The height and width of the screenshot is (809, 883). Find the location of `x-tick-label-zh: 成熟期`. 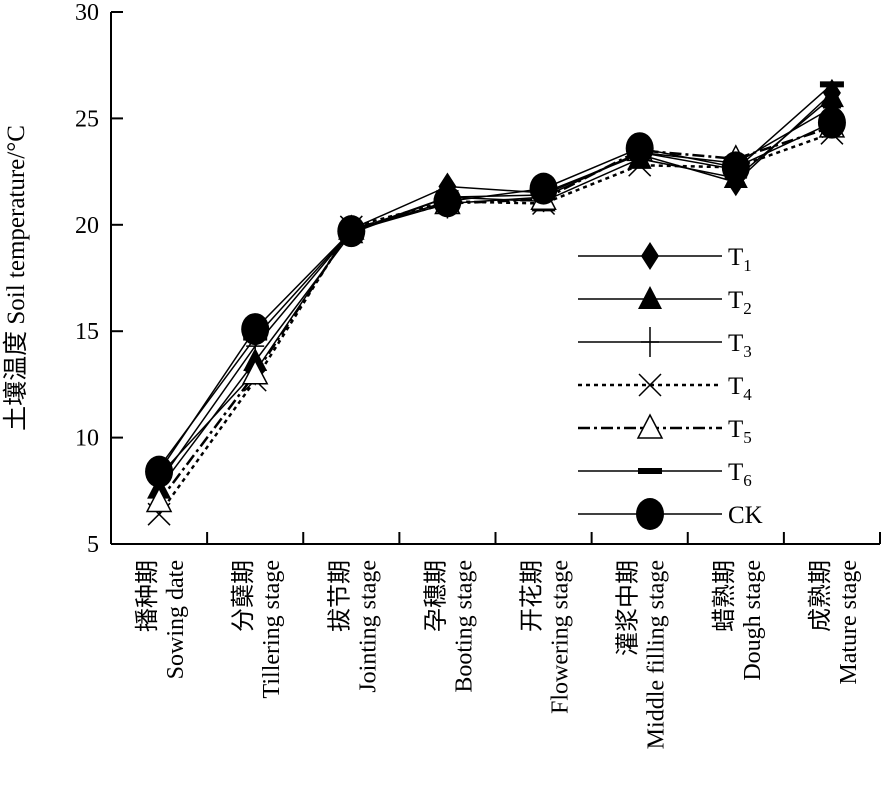

x-tick-label-zh: 成熟期 is located at coordinates (820, 596).